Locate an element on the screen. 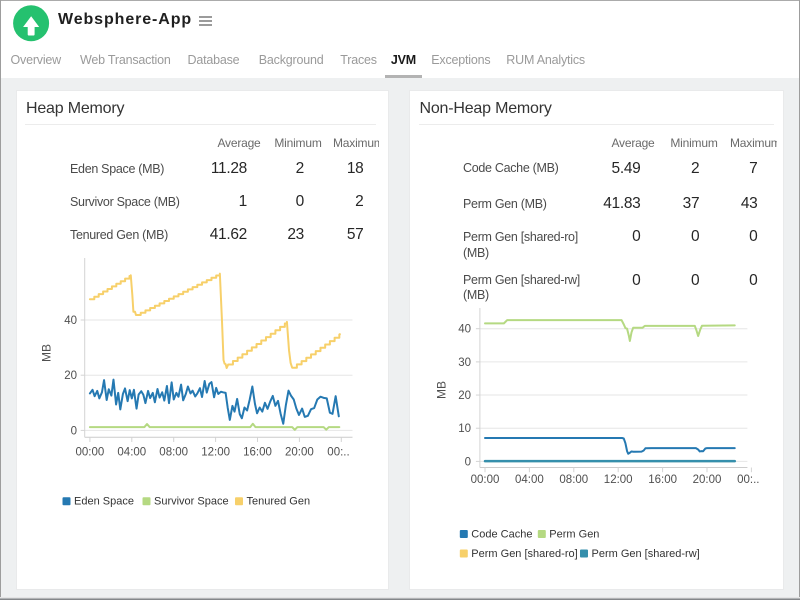 The height and width of the screenshot is (600, 800). svg-text: Perm Gen [shared-rw] is located at coordinates (646, 554).